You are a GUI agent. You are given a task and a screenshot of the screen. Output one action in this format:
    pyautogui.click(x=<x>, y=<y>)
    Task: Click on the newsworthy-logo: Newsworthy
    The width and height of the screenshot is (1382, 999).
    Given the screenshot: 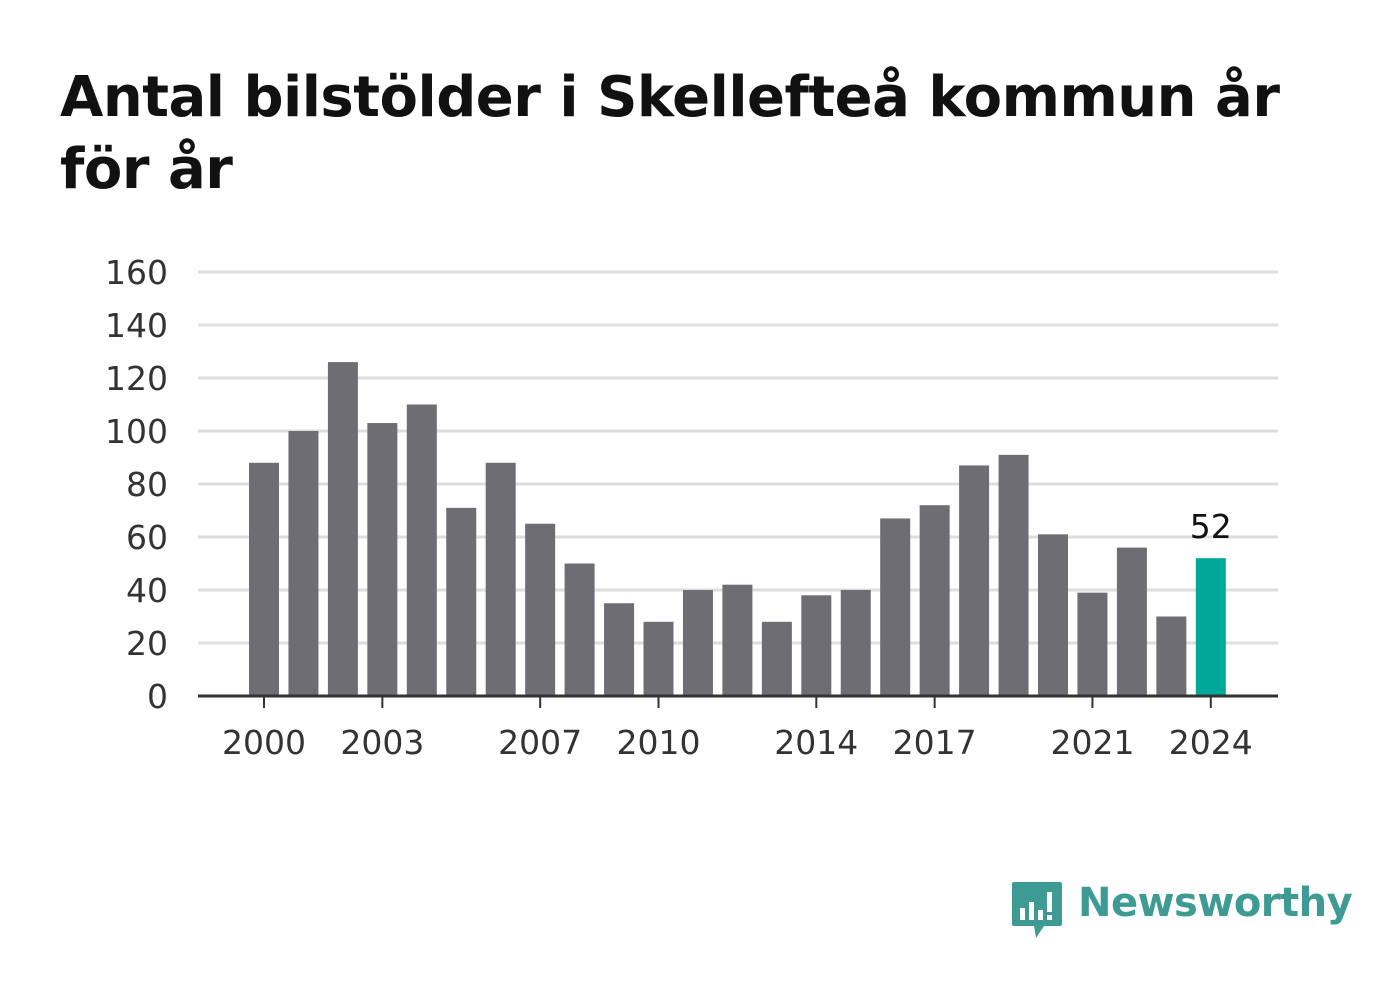 What is the action you would take?
    pyautogui.click(x=1181, y=910)
    